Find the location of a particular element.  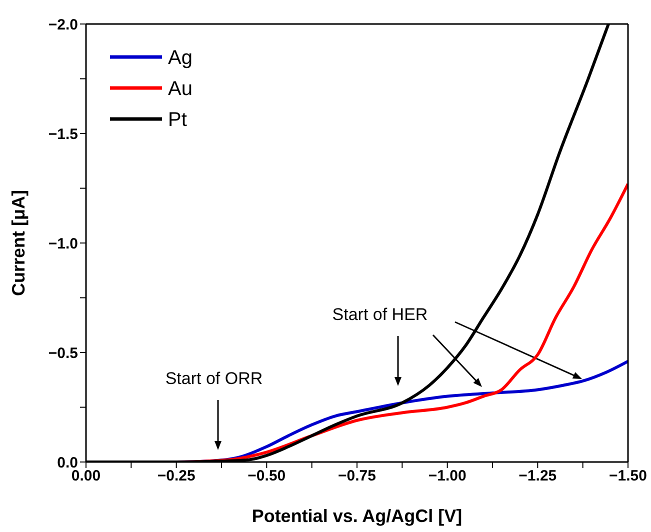

y-tick-label: −1.5 is located at coordinates (63, 134).